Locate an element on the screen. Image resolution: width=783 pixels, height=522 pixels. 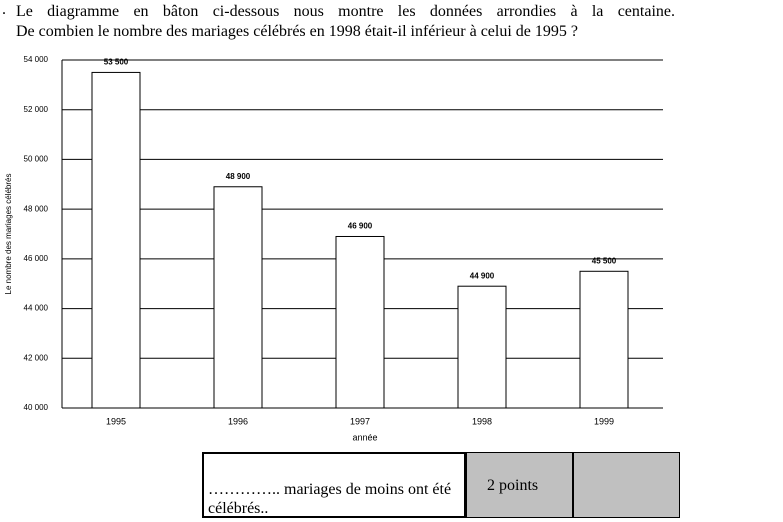
y-axis-label: Le nombre des mariages célébrés is located at coordinates (8, 234).